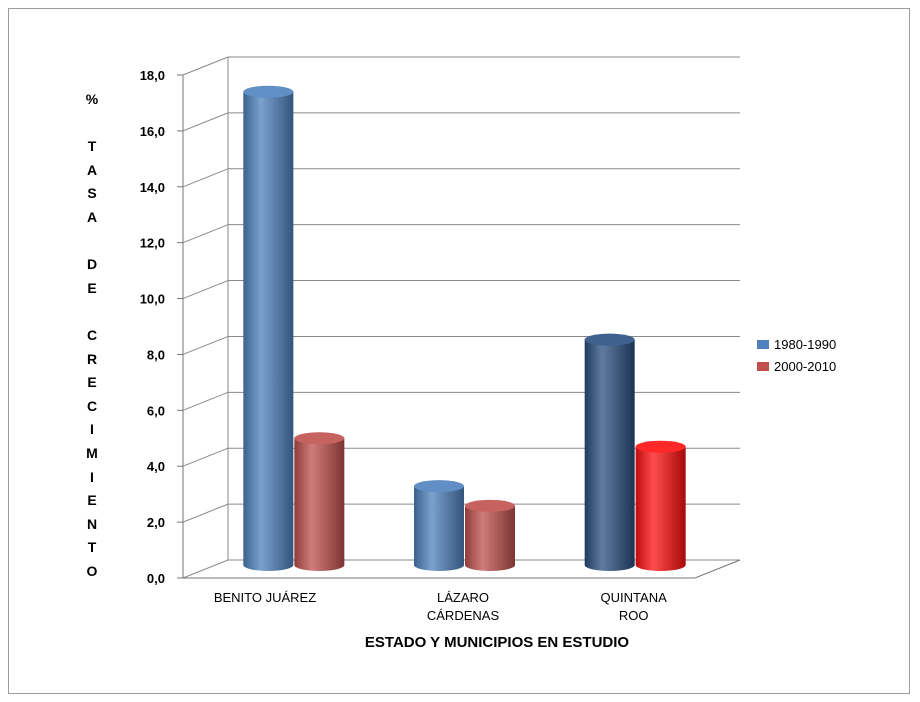 The height and width of the screenshot is (702, 920). I want to click on y-axis-title-letter: N, so click(92, 523).